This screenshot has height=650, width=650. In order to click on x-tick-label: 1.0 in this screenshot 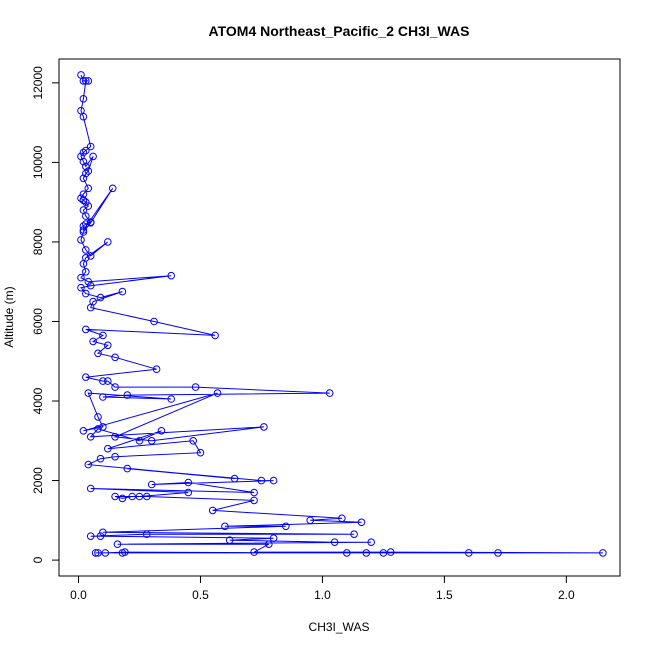, I will do `click(322, 595)`.